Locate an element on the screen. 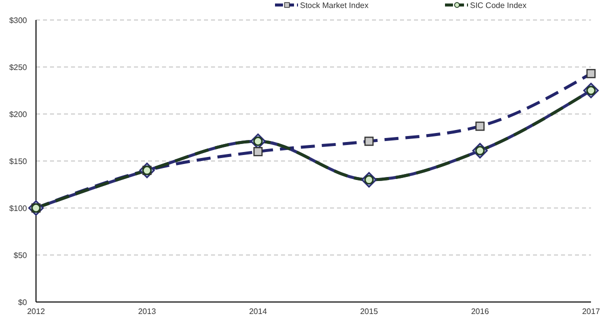 Image resolution: width=605 pixels, height=321 pixels. y-tick-label: $50 is located at coordinates (21, 255).